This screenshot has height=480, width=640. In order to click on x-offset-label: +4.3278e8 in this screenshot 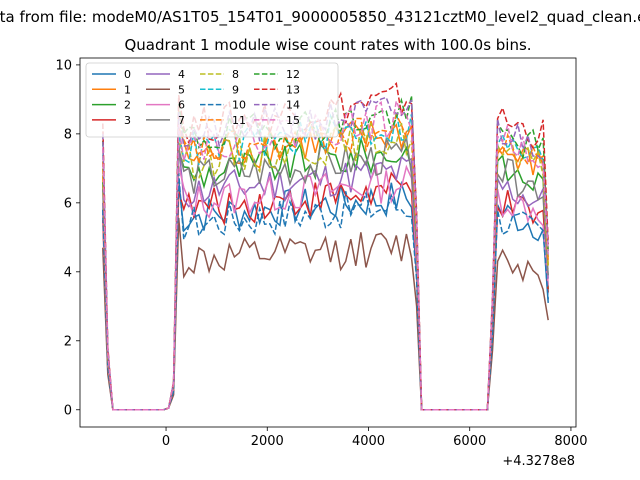, I will do `click(538, 461)`.